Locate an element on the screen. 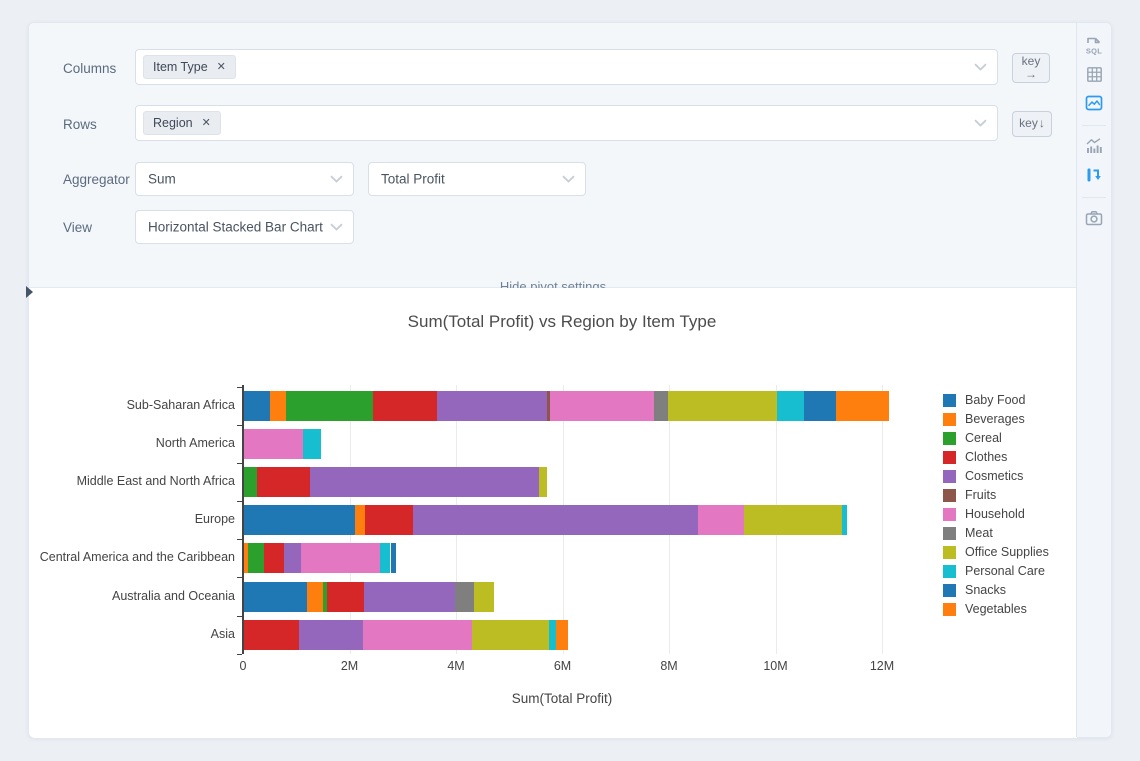  legend-item: Household is located at coordinates (984, 514).